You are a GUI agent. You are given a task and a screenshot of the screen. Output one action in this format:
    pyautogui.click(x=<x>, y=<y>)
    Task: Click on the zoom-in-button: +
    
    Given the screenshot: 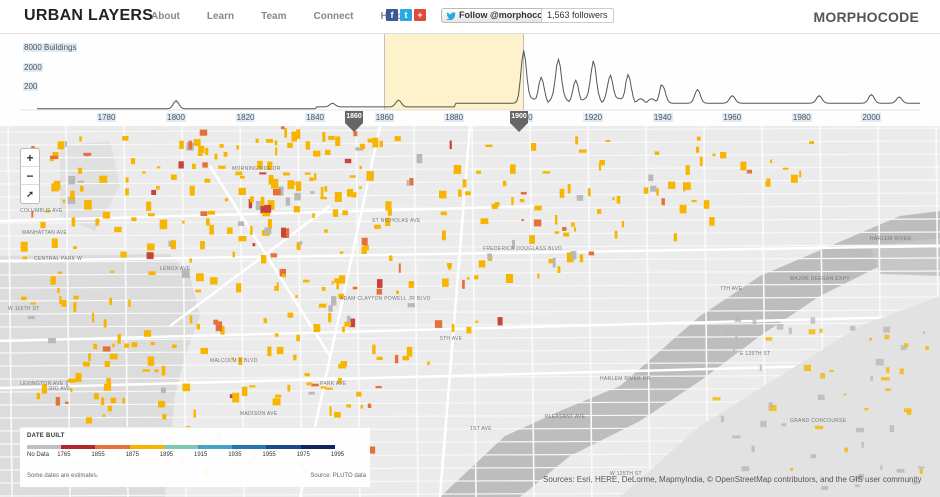 What is the action you would take?
    pyautogui.click(x=30, y=158)
    